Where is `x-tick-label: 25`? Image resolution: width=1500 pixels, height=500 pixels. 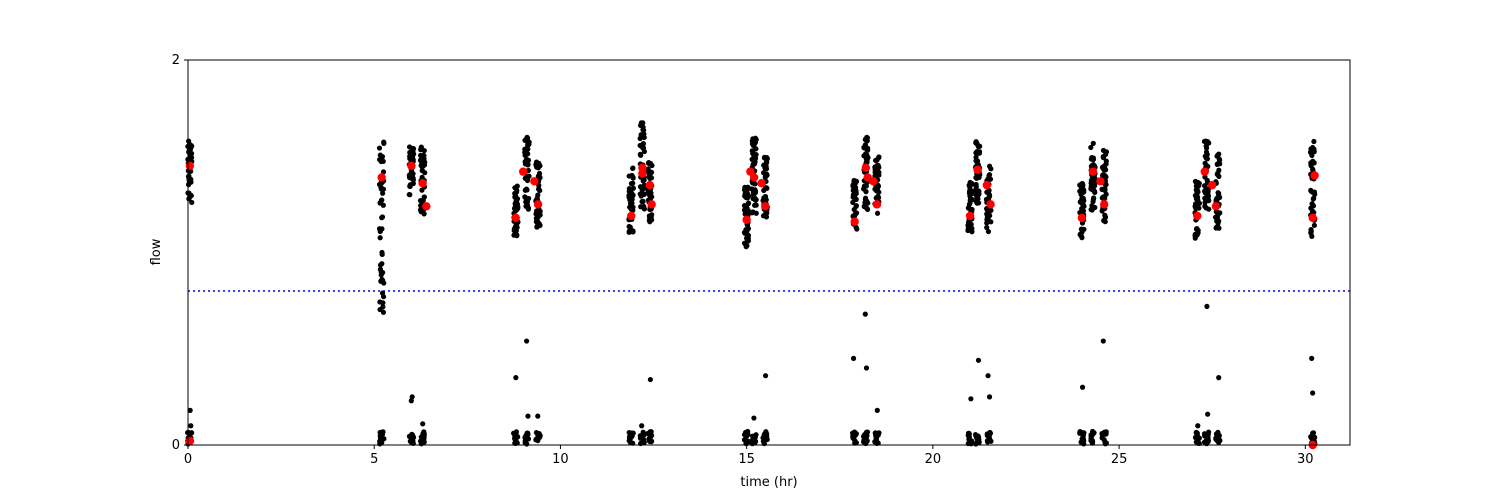
x-tick-label: 25 is located at coordinates (1119, 459).